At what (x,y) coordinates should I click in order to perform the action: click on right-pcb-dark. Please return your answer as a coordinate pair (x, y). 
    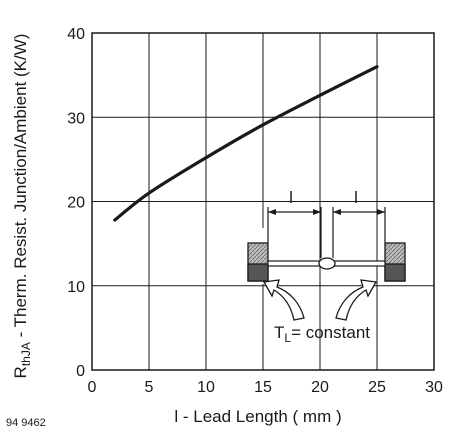
    Looking at the image, I should click on (395, 272).